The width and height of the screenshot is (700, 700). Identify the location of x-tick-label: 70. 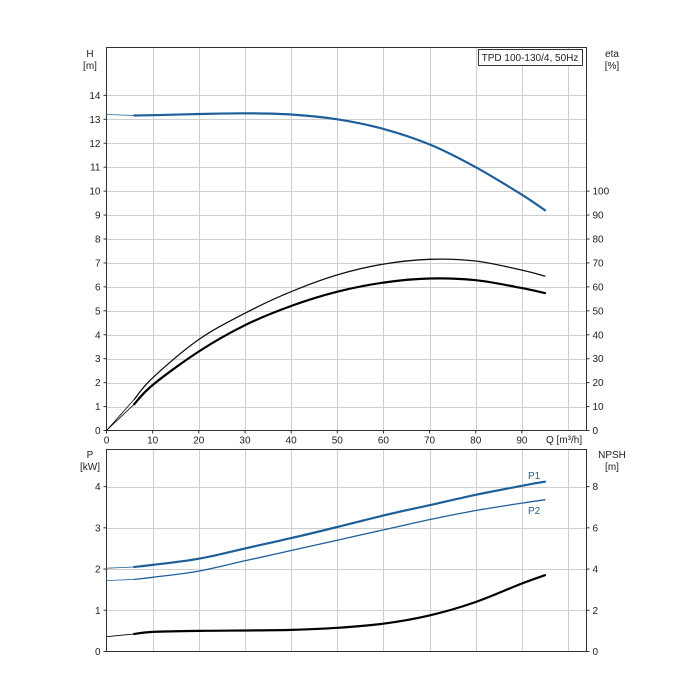
(430, 441).